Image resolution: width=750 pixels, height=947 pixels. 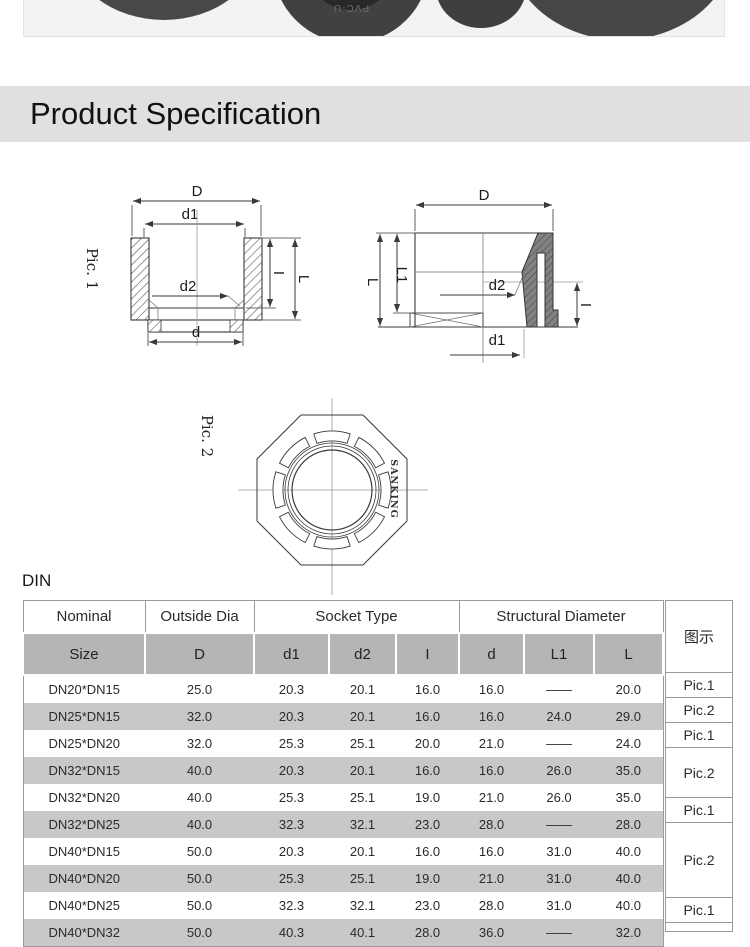 I want to click on col-outside-dia: Outside Dia, so click(x=199, y=617).